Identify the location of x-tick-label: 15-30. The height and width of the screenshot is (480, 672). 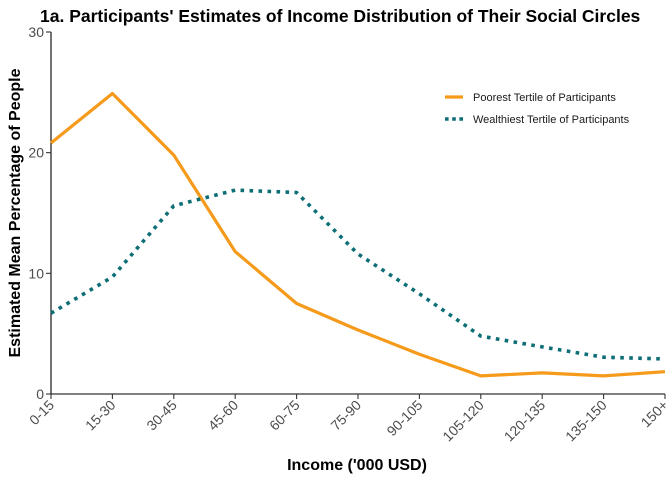
(100, 415).